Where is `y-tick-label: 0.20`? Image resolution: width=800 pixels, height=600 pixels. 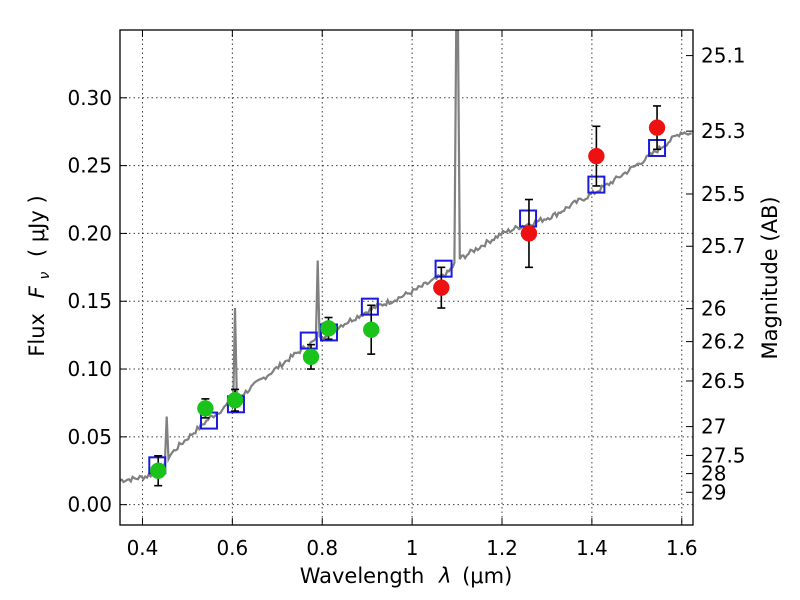
y-tick-label: 0.20 is located at coordinates (89, 233).